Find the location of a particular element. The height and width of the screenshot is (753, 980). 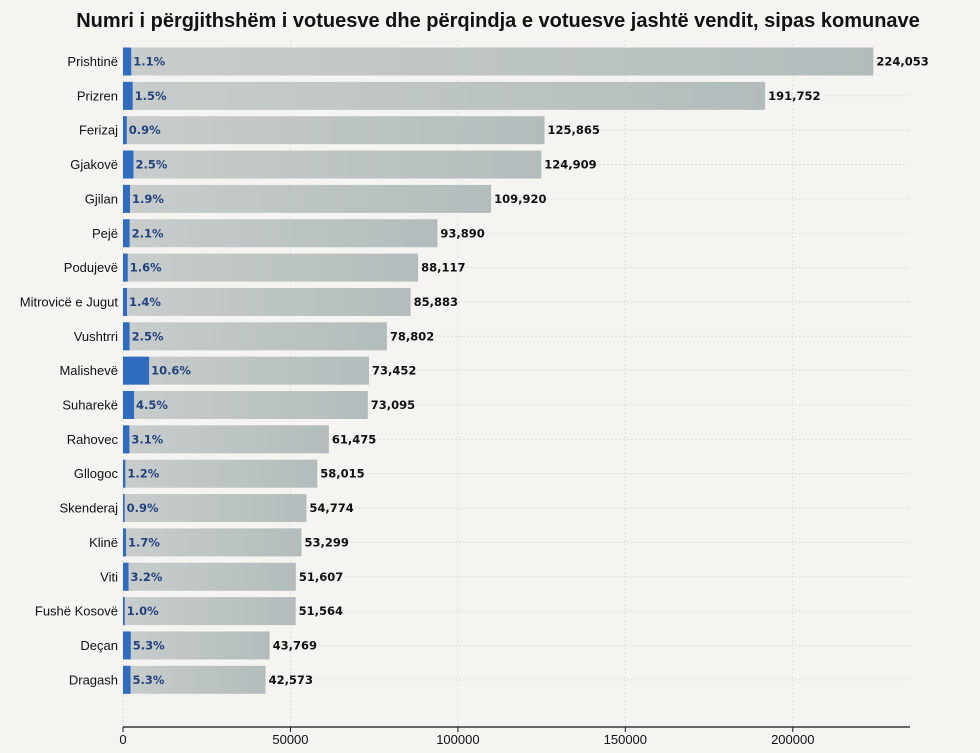

total-value-label: 51,564 is located at coordinates (321, 611).